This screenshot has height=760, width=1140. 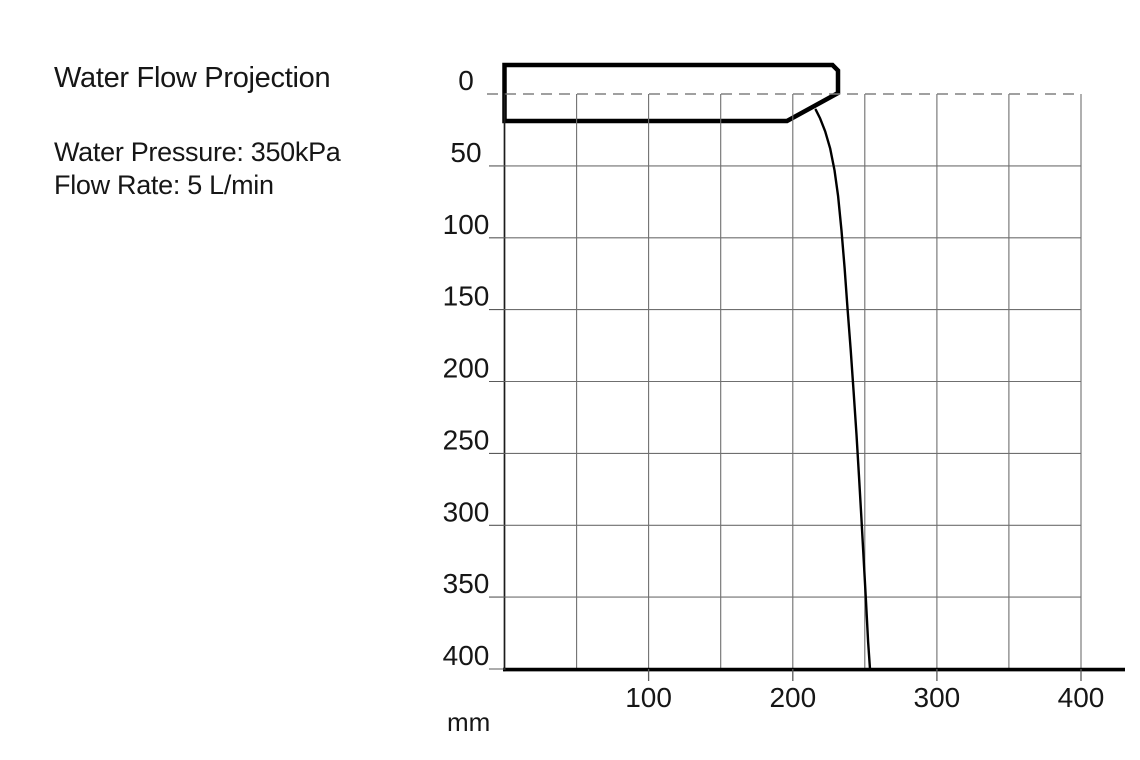 I want to click on y-tick-label: 100, so click(x=466, y=224).